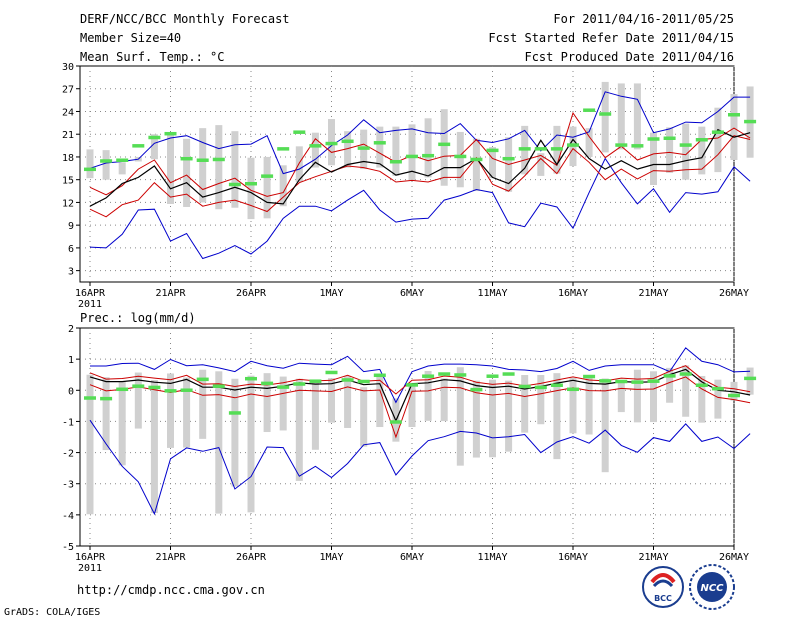 Image resolution: width=800 pixels, height=618 pixels. I want to click on grads-credit: GrADS: COLA/IGES, so click(52, 612).